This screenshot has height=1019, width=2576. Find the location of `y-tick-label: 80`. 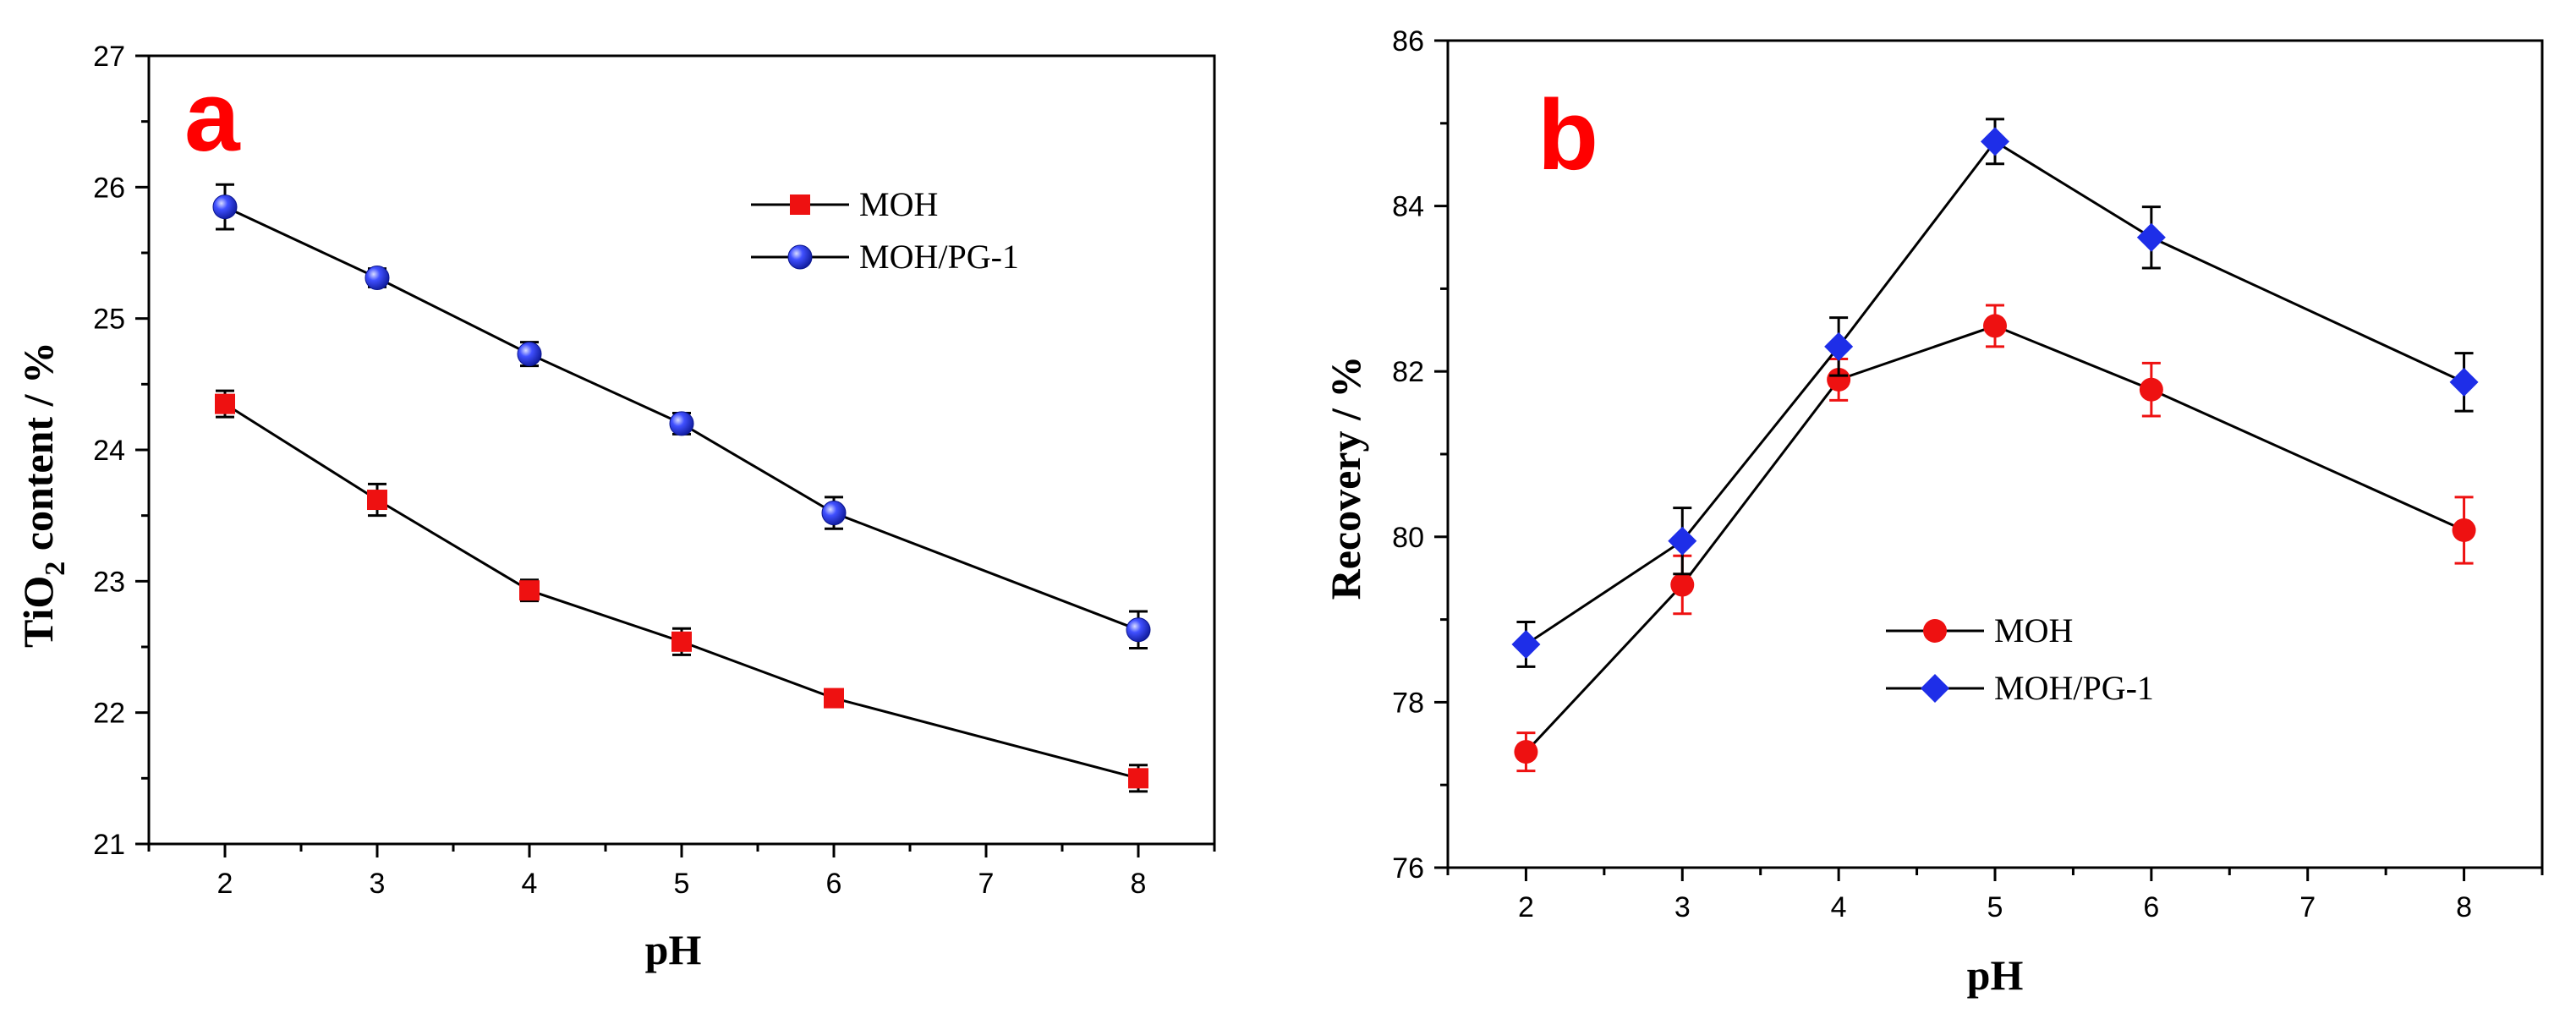

y-tick-label: 80 is located at coordinates (1408, 538).